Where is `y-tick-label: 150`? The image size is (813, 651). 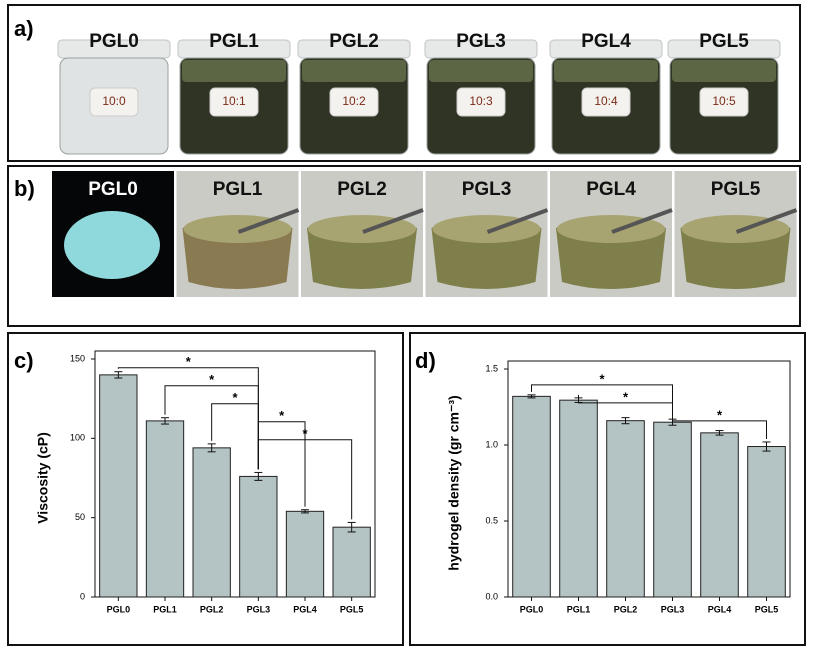
y-tick-label: 150 is located at coordinates (77, 358).